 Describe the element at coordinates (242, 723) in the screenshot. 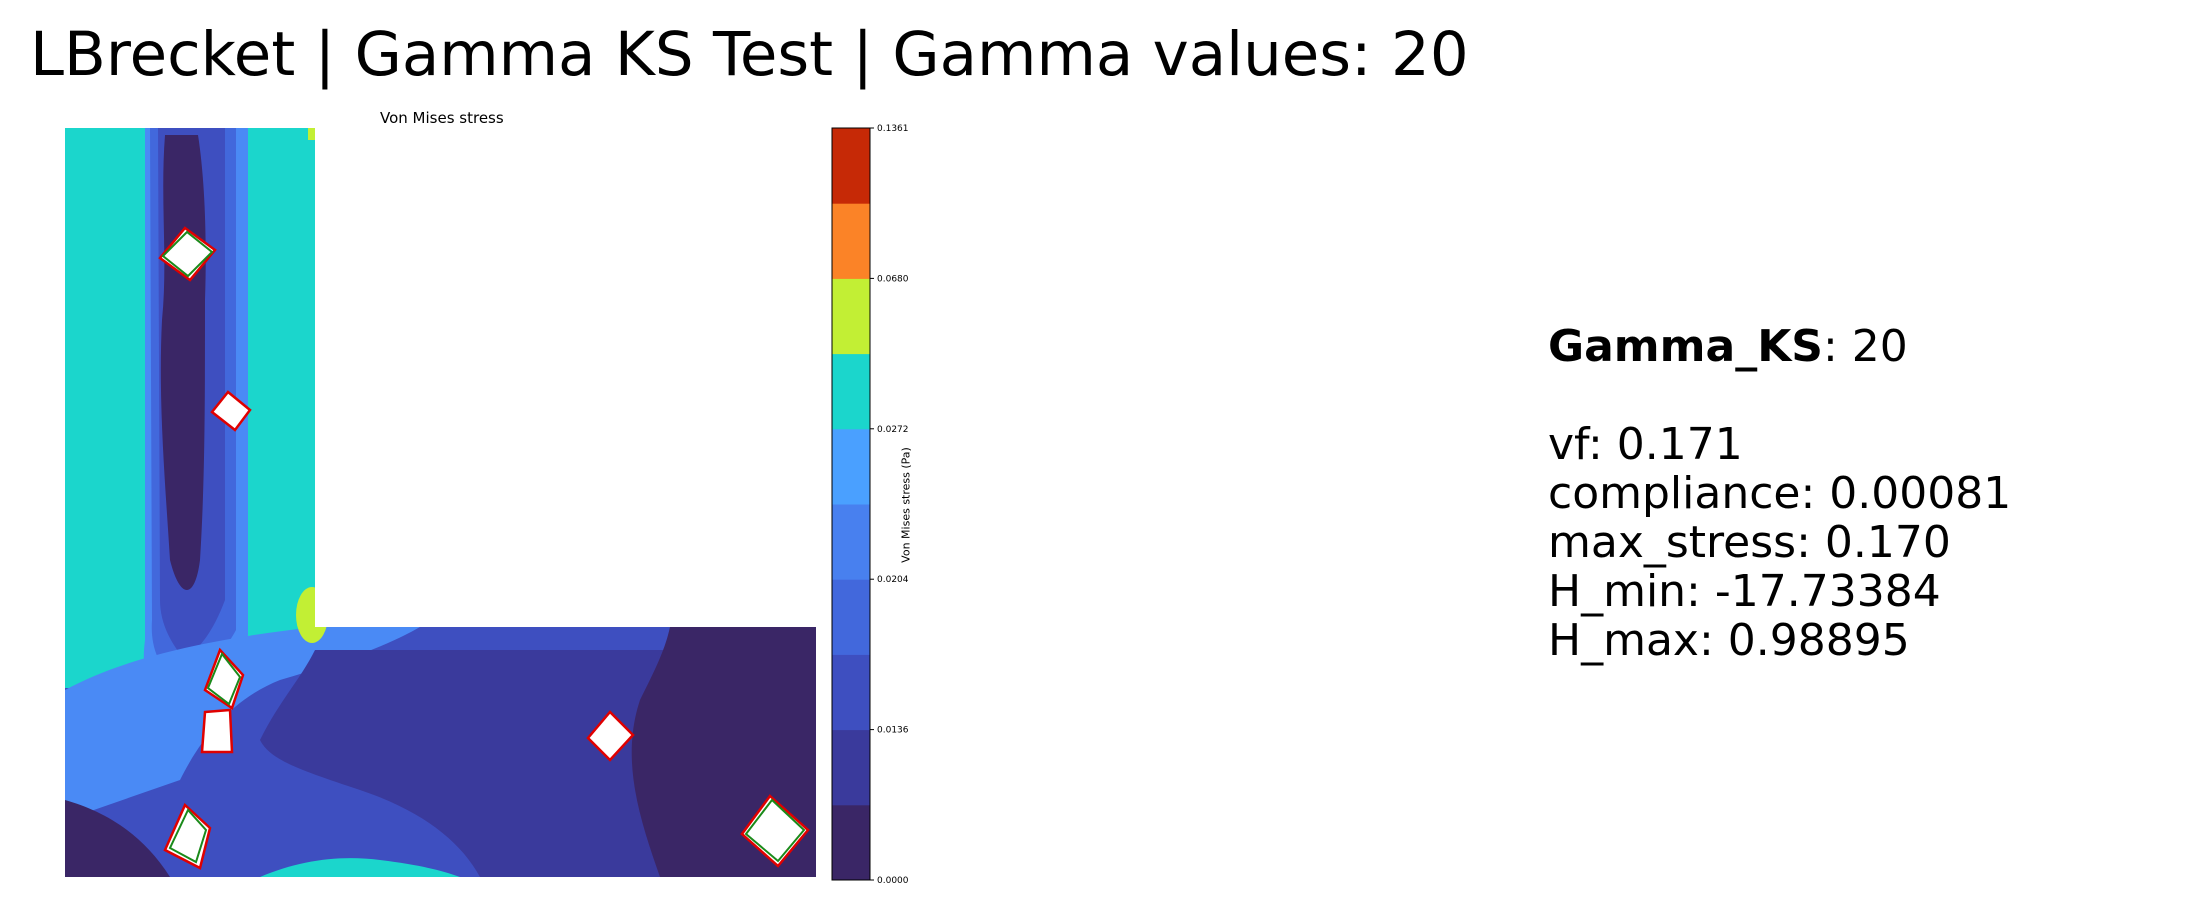

I see `contour-lower-light` at that location.